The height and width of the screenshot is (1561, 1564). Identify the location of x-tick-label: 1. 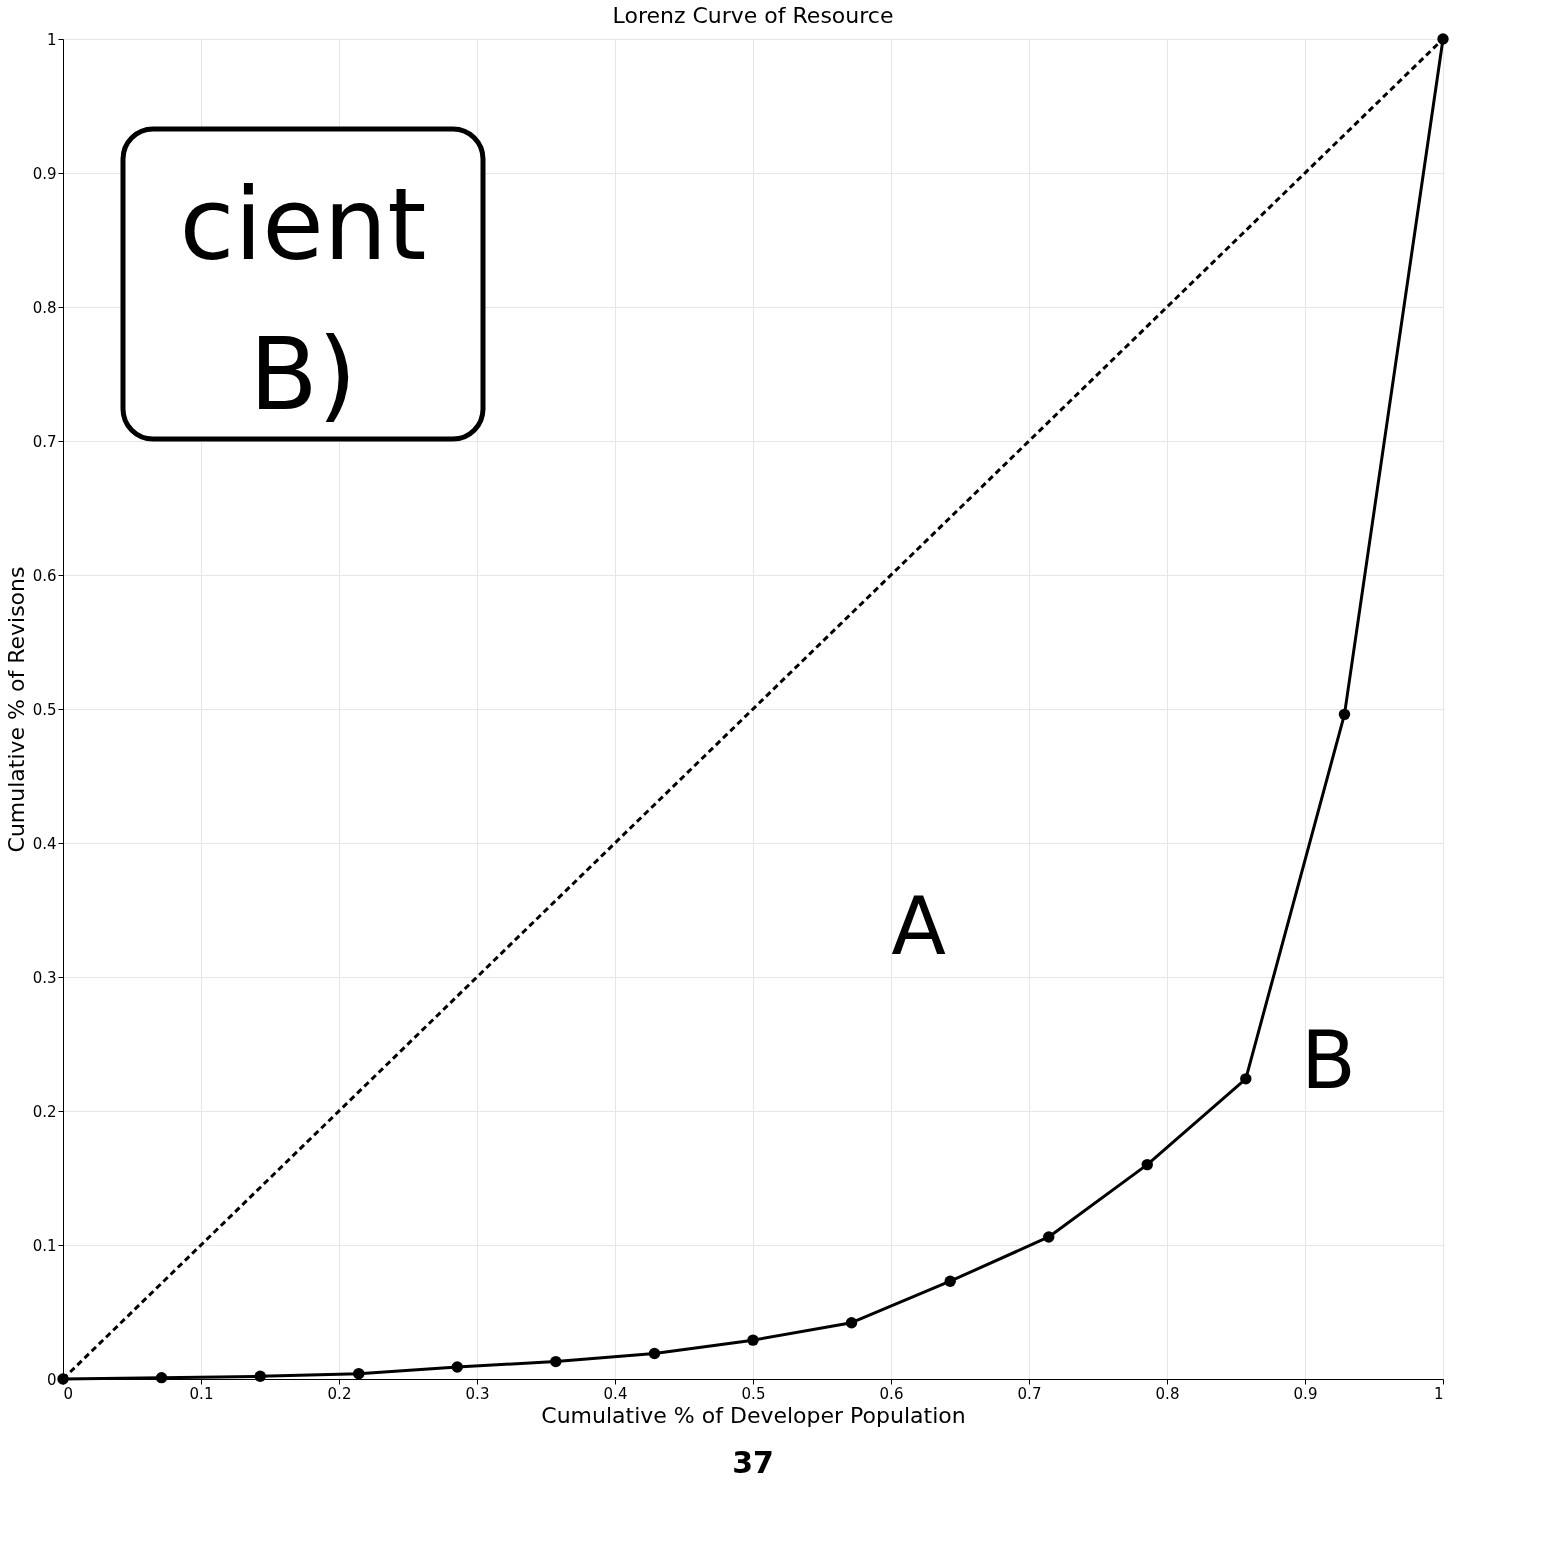
(1438, 1393).